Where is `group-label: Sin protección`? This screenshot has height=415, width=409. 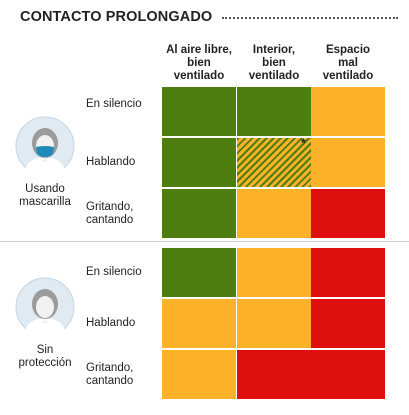 group-label: Sin protección is located at coordinates (45, 357).